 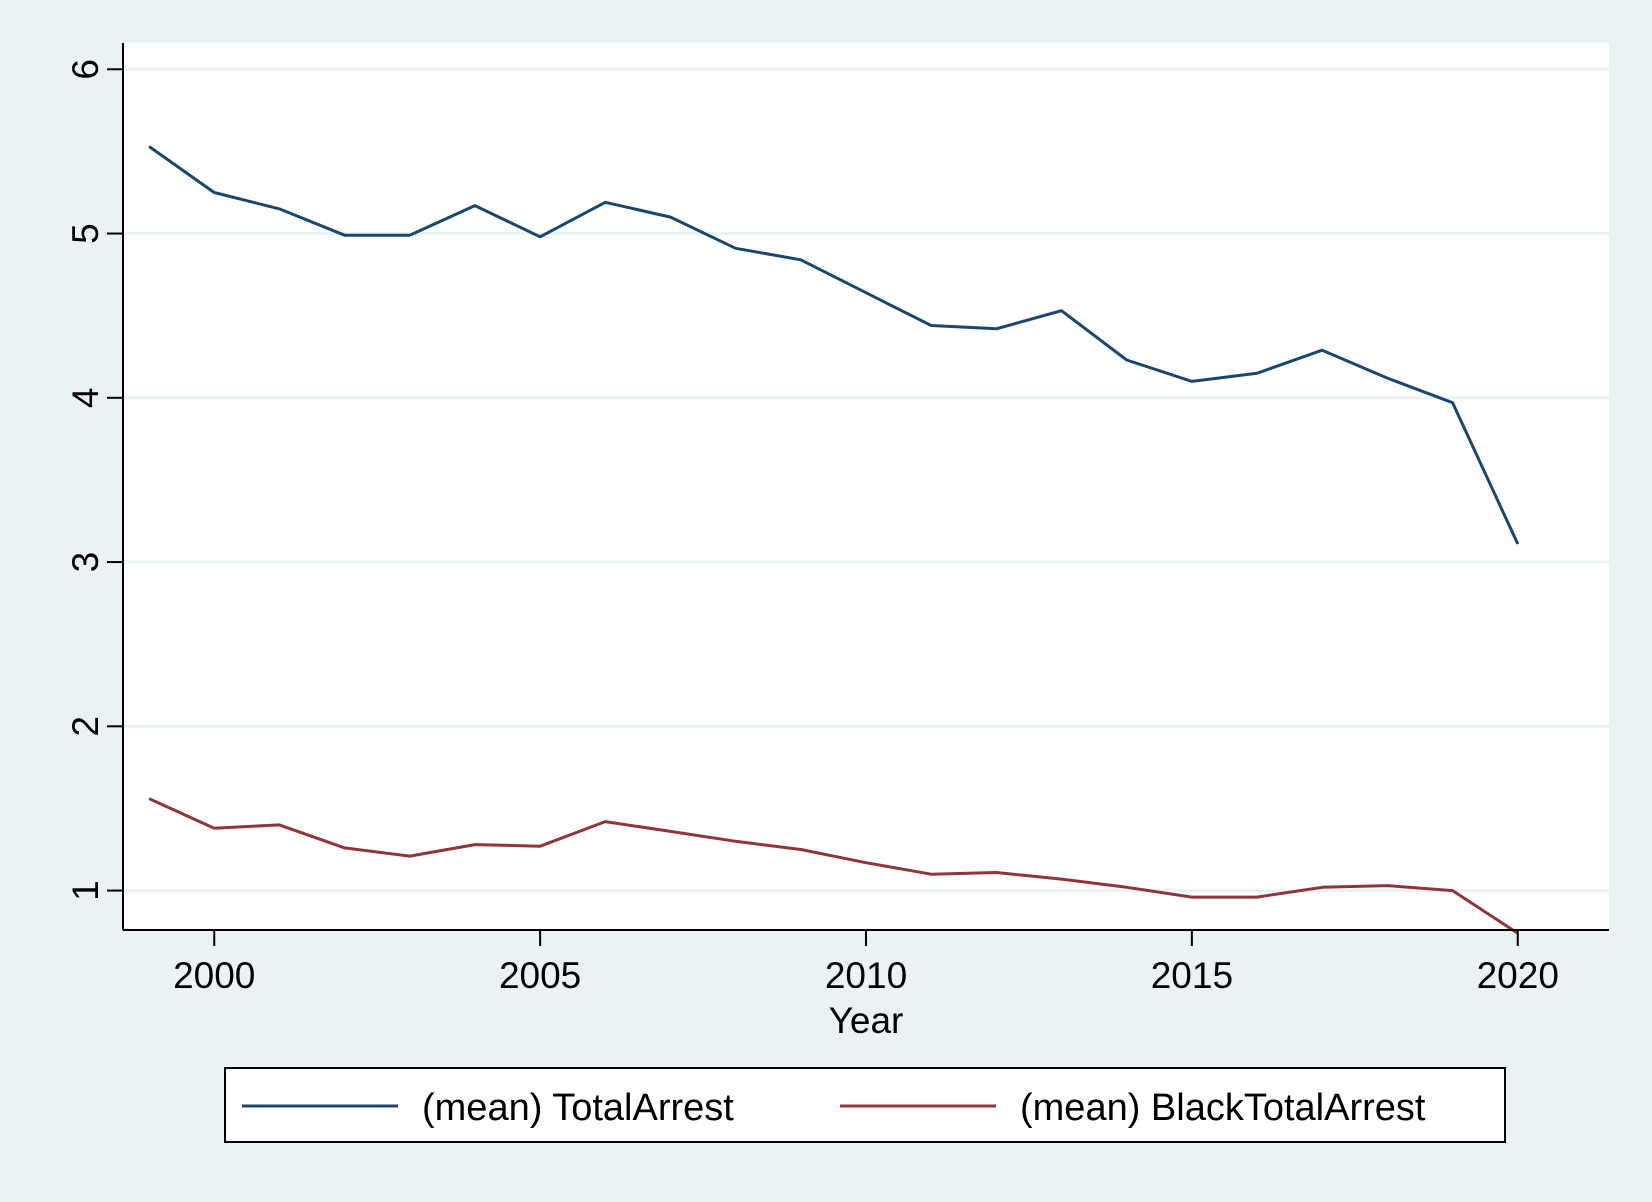 I want to click on y-tick-label: 3, so click(x=85, y=562).